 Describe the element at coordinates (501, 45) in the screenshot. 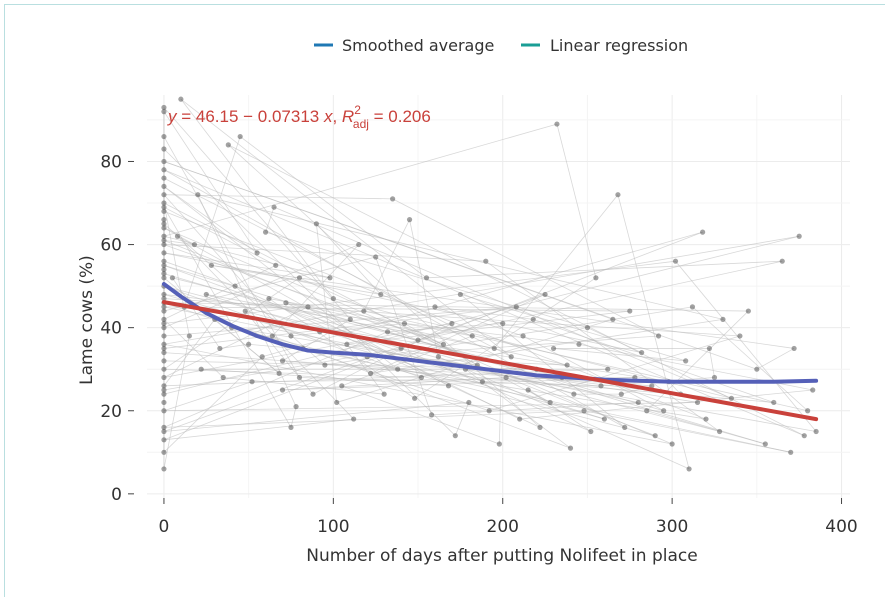

I see `legend: Smoothed average Linear regression` at that location.